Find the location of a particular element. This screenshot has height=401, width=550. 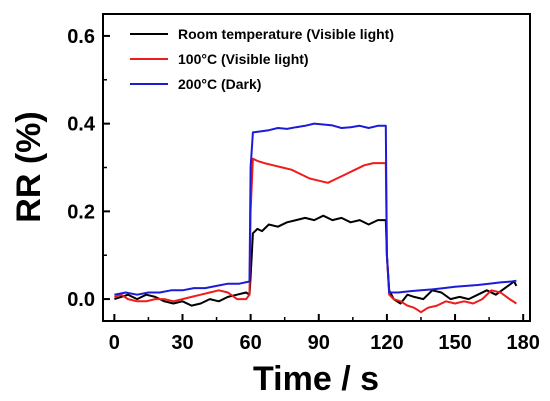

x-tick-label: 120 is located at coordinates (386, 343).